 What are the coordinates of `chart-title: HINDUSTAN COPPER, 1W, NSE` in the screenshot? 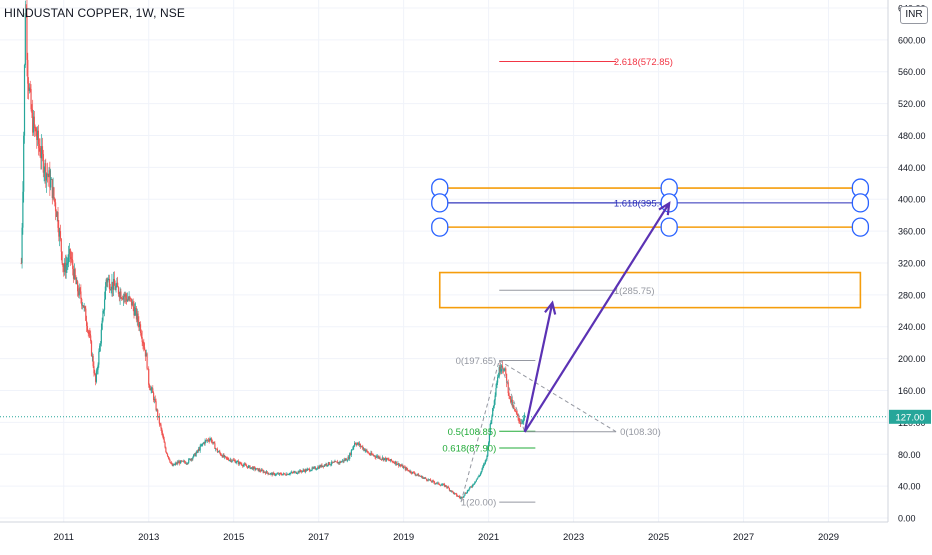 It's located at (94, 13).